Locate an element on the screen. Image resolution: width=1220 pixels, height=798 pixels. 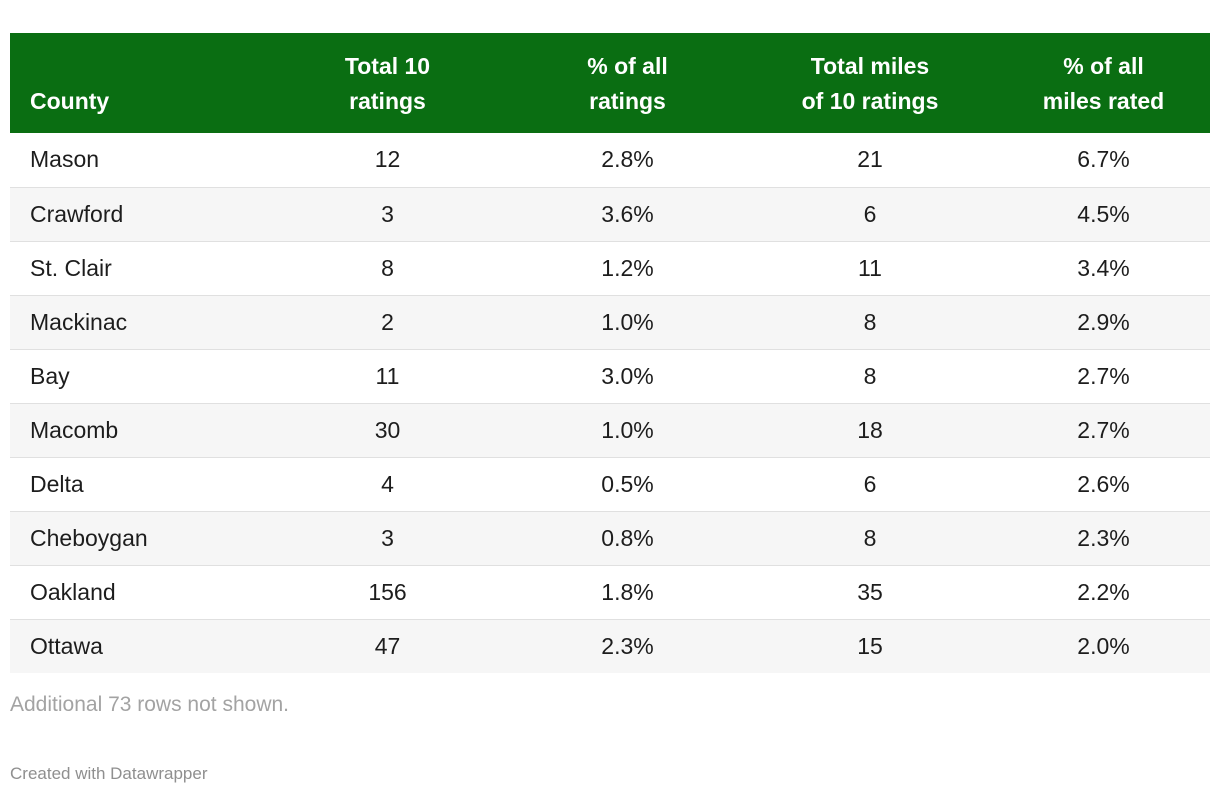
cell-pct-all-ratings: 2.8% is located at coordinates (627, 159).